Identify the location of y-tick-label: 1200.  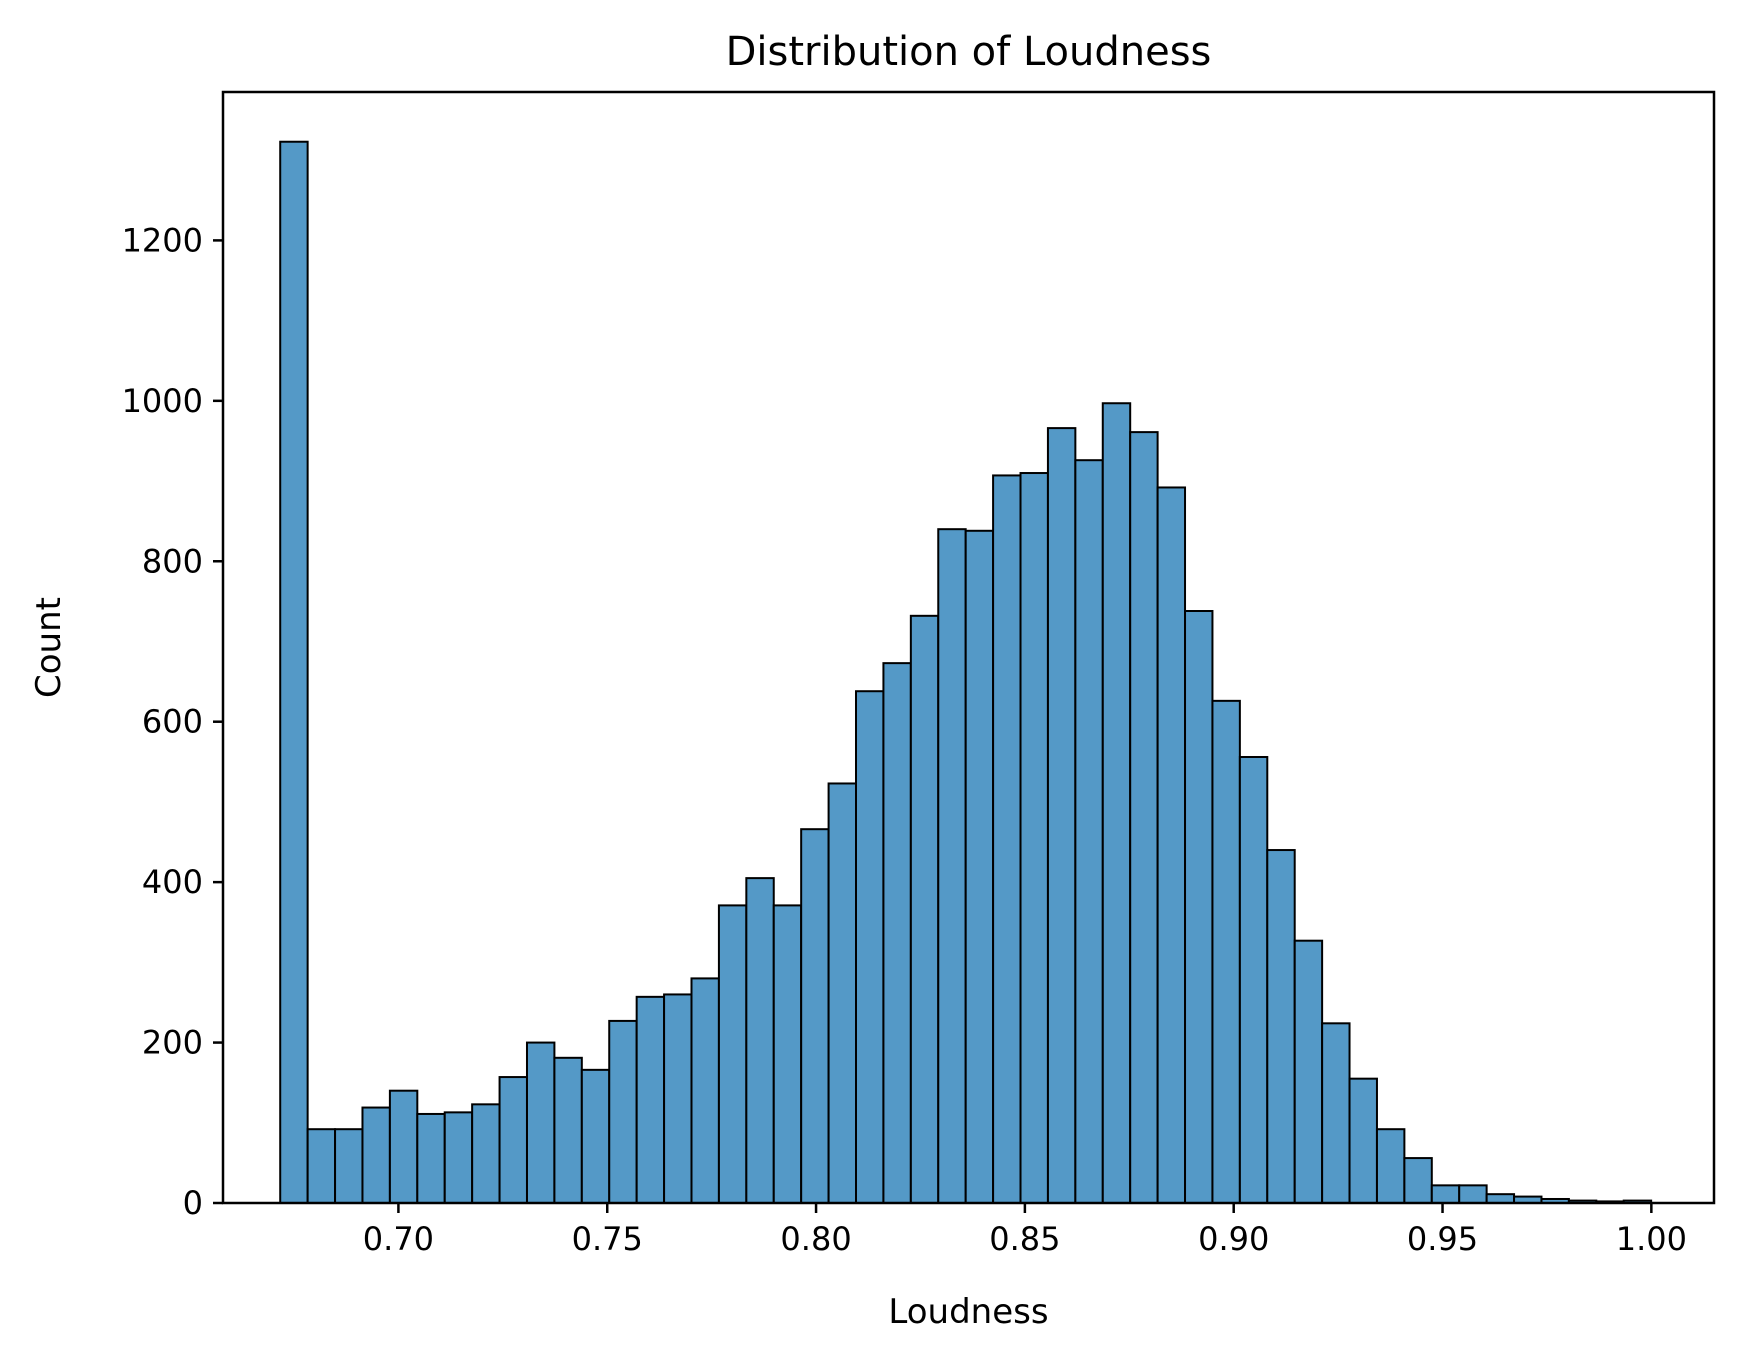
(162, 240).